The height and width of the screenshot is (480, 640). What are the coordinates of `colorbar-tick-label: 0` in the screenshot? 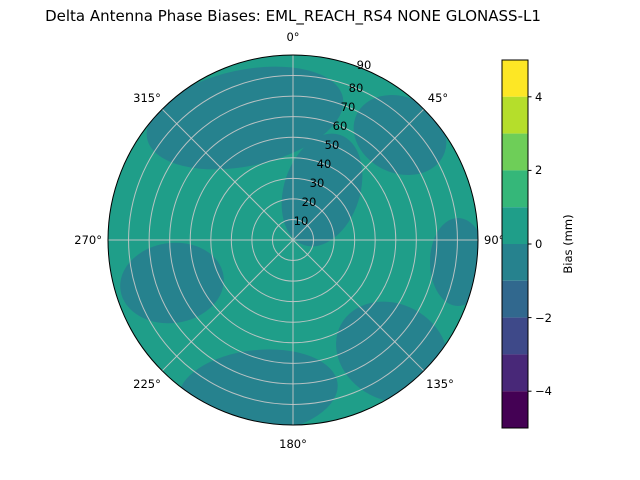 It's located at (538, 244).